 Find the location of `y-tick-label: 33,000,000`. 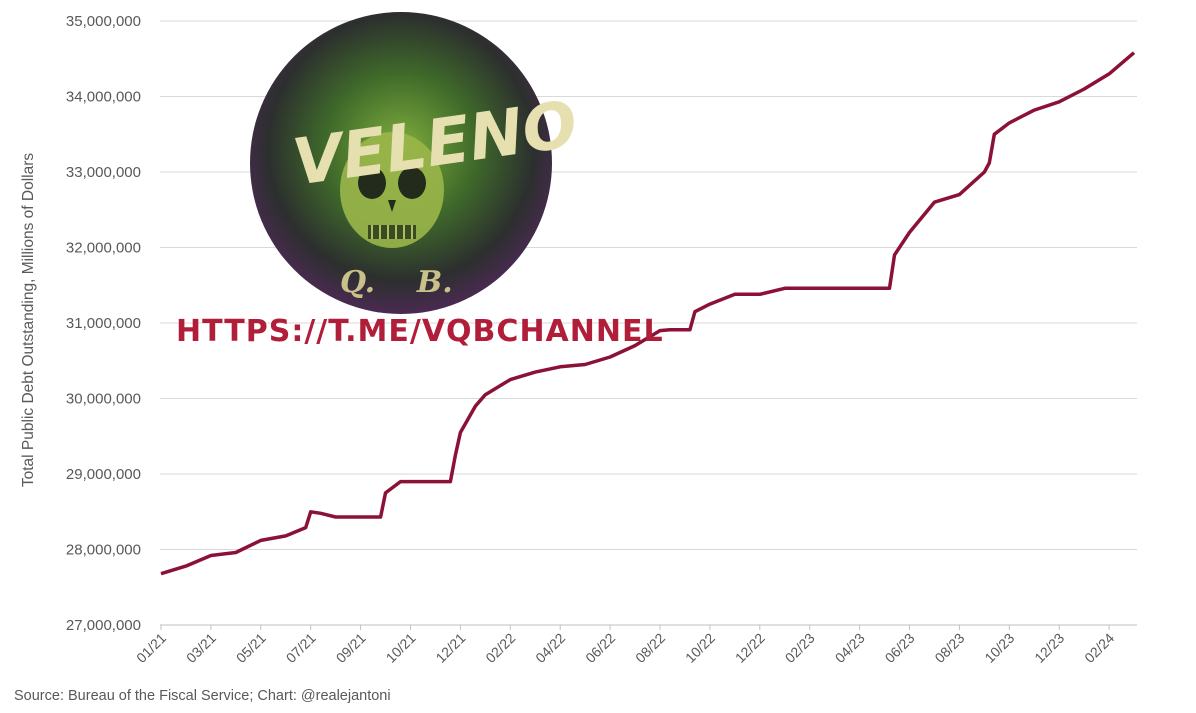

y-tick-label: 33,000,000 is located at coordinates (103, 172).